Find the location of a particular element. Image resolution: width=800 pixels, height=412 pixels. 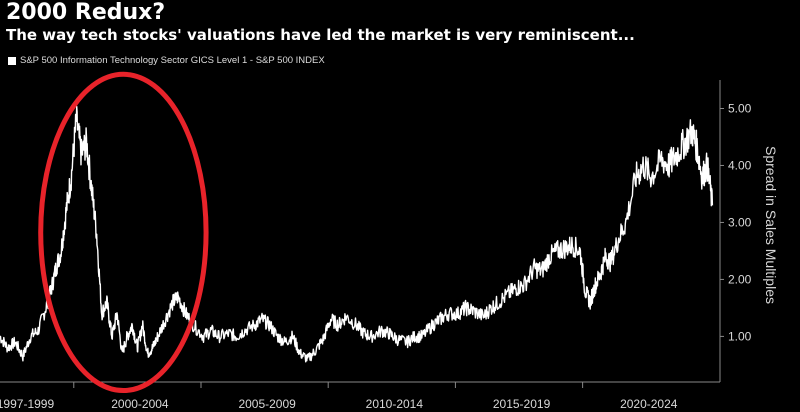

y-tick-label: 2.00 is located at coordinates (740, 279).